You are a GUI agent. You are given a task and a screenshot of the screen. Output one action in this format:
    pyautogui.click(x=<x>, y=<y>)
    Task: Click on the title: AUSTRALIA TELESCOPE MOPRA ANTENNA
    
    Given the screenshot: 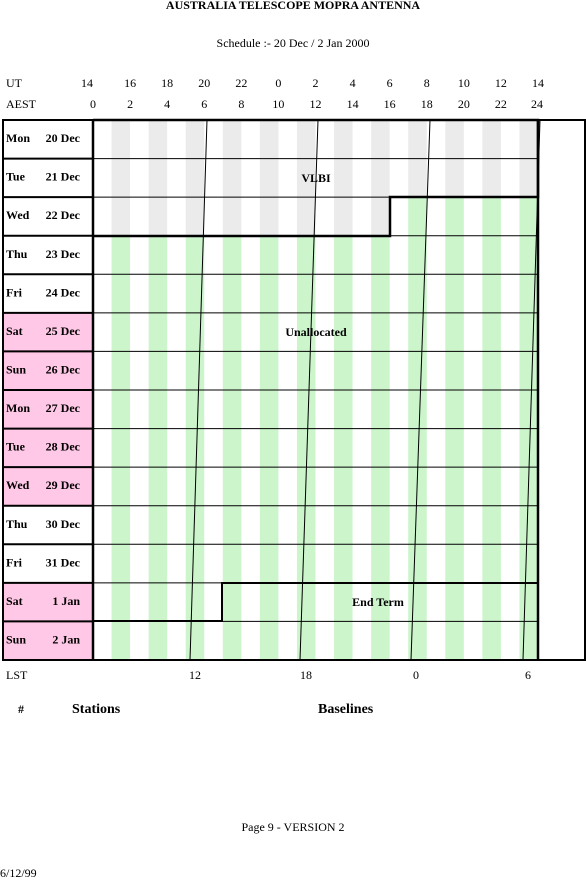 What is the action you would take?
    pyautogui.click(x=293, y=6)
    